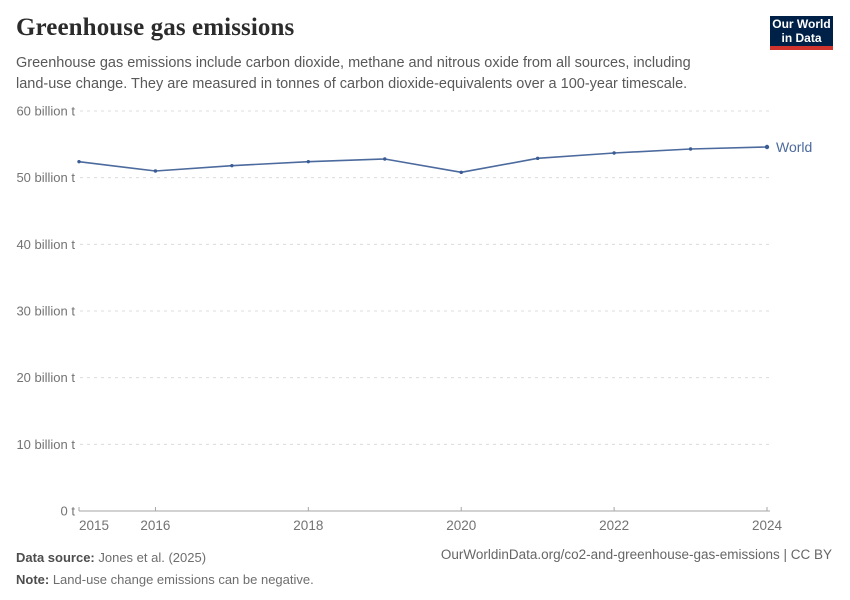 This screenshot has width=850, height=600. I want to click on data-point-2024, so click(767, 147).